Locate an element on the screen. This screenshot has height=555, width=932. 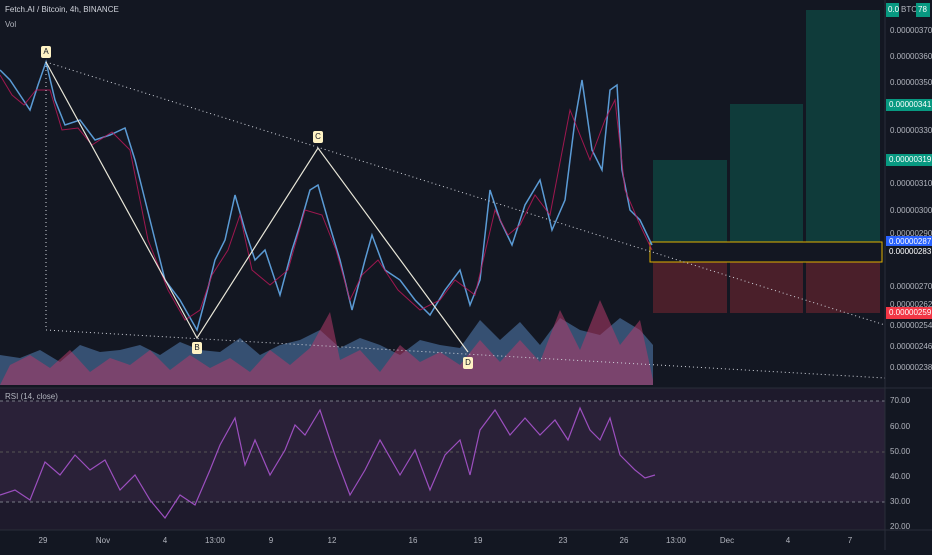
time-label: 23 is located at coordinates (563, 540).